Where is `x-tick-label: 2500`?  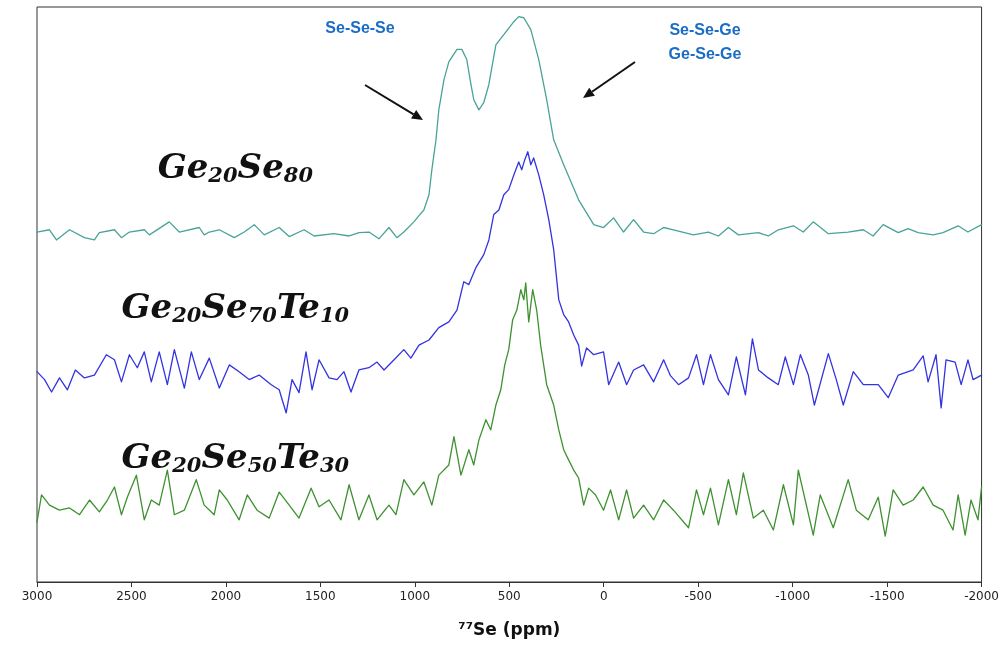
x-tick-label: 2500 is located at coordinates (131, 596).